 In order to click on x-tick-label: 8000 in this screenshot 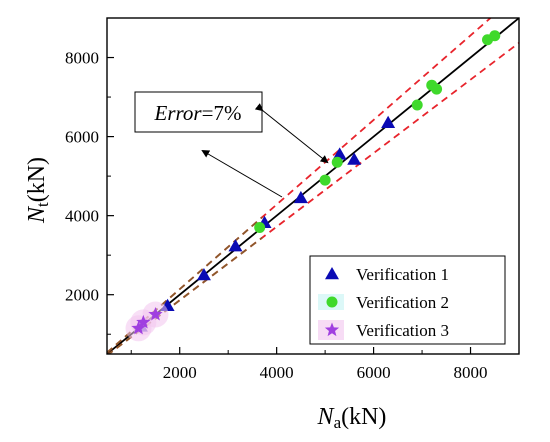, I will do `click(471, 372)`.